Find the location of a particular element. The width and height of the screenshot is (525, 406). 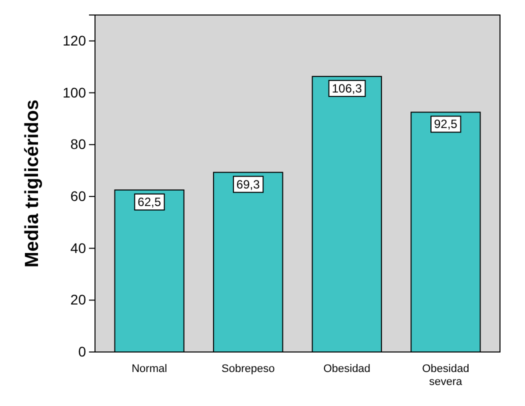

data-label: 106,3 is located at coordinates (347, 88).